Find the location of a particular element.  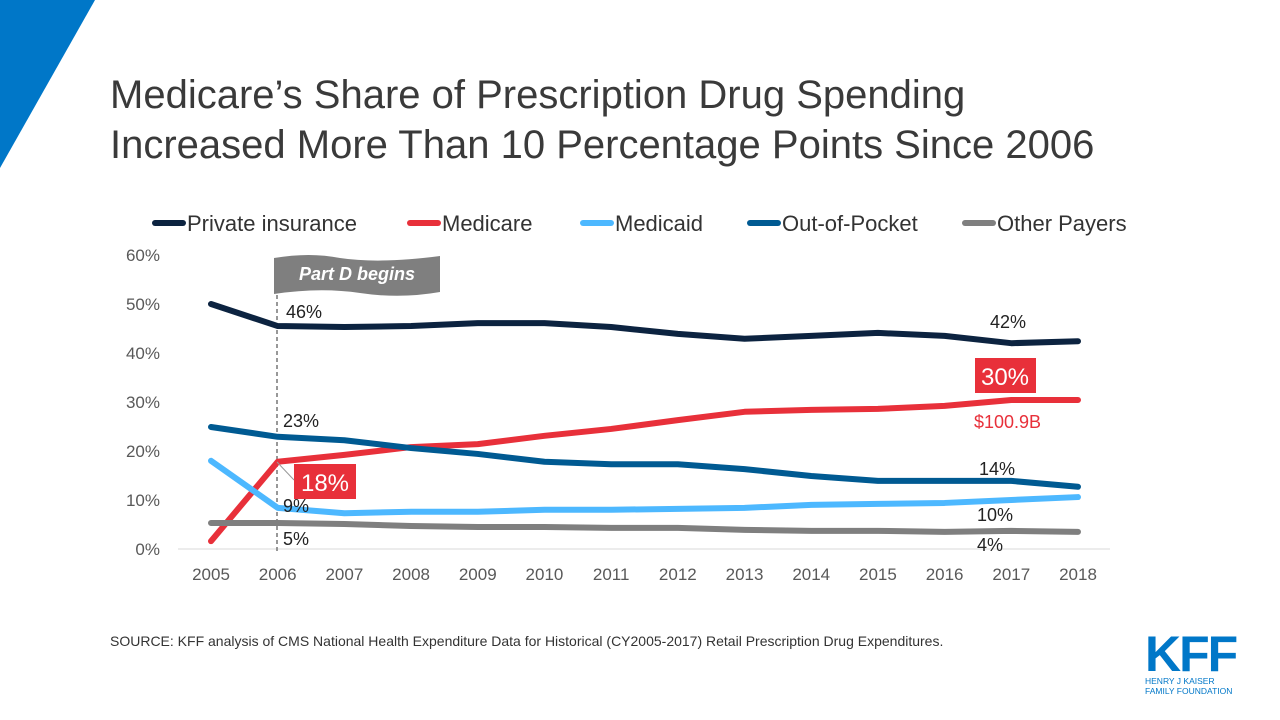

x-tick-label: 2007 is located at coordinates (344, 574).